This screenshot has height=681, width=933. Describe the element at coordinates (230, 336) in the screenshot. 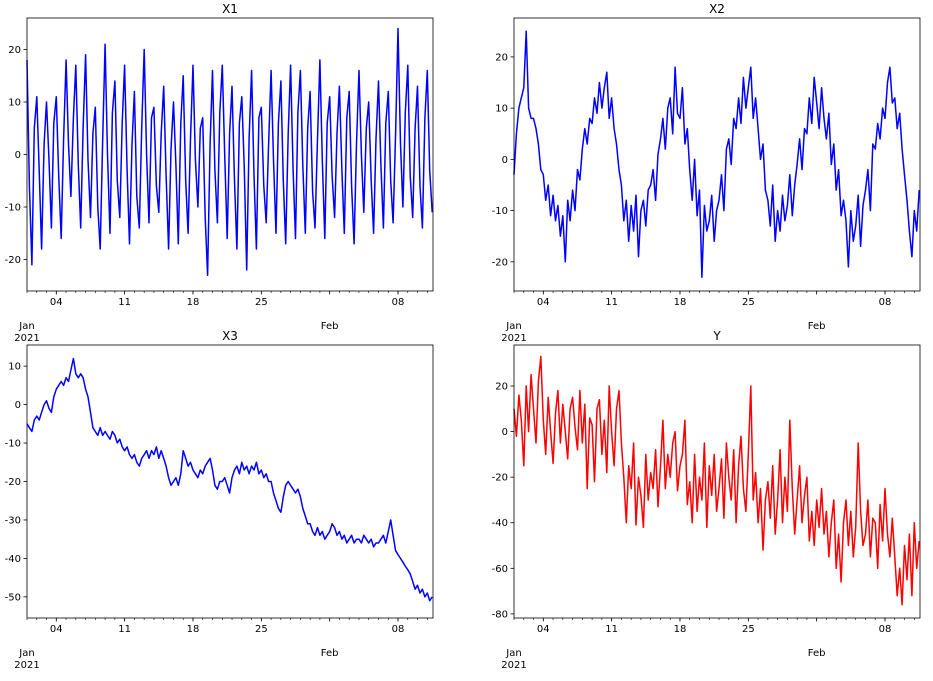

I see `subplot-title: X3` at that location.